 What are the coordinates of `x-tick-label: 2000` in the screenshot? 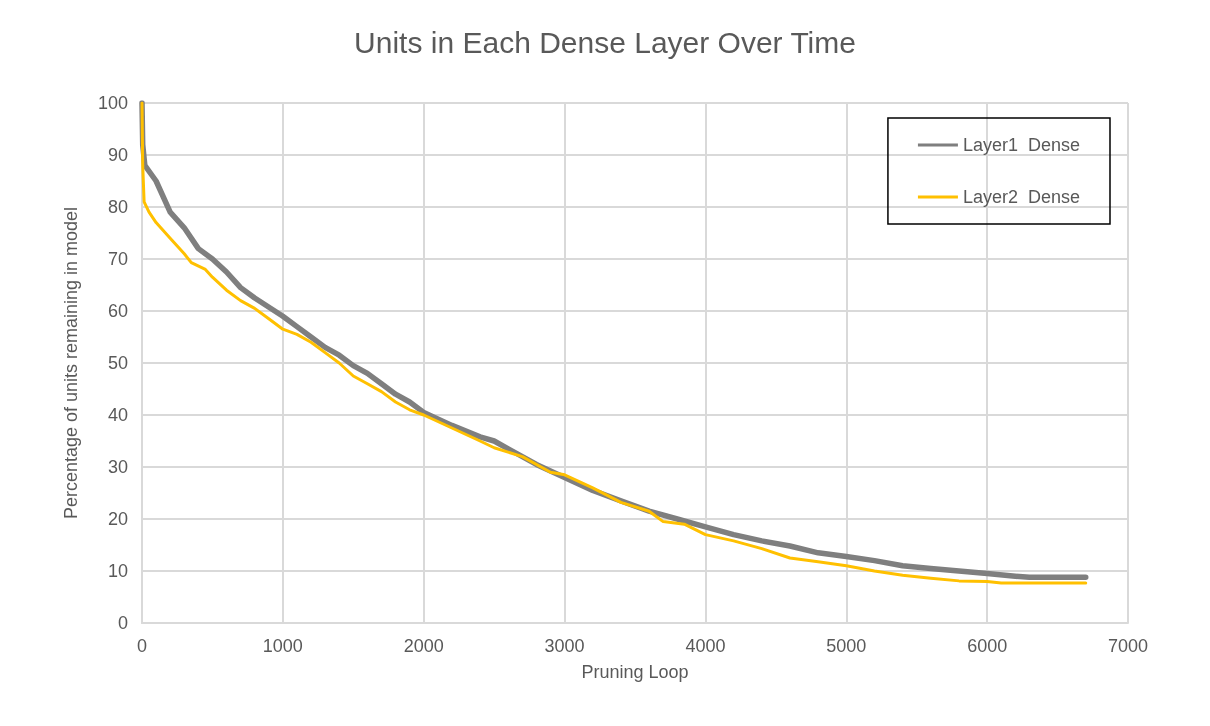 It's located at (423, 646).